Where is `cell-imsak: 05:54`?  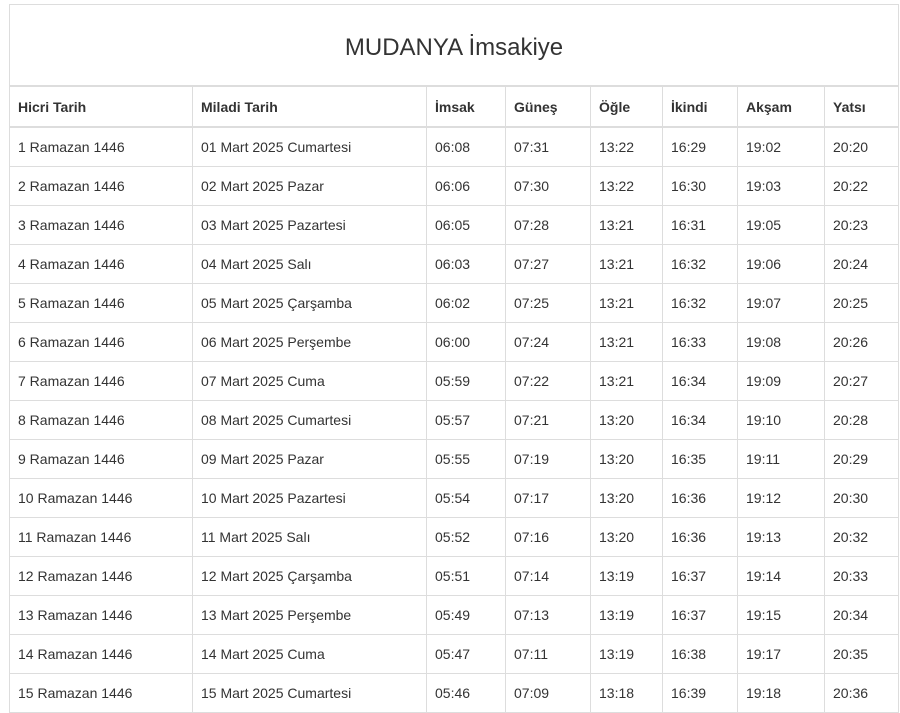
cell-imsak: 05:54 is located at coordinates (466, 498).